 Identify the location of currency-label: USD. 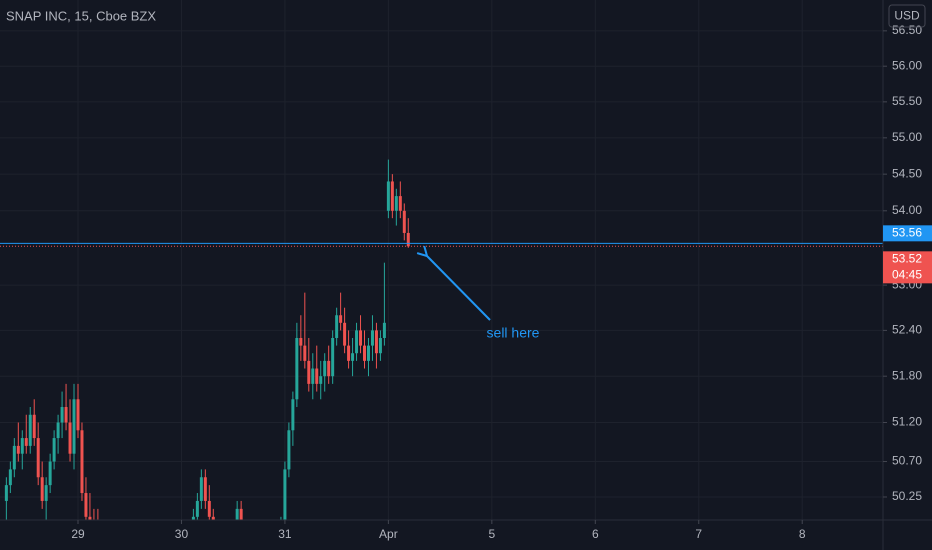
(907, 16).